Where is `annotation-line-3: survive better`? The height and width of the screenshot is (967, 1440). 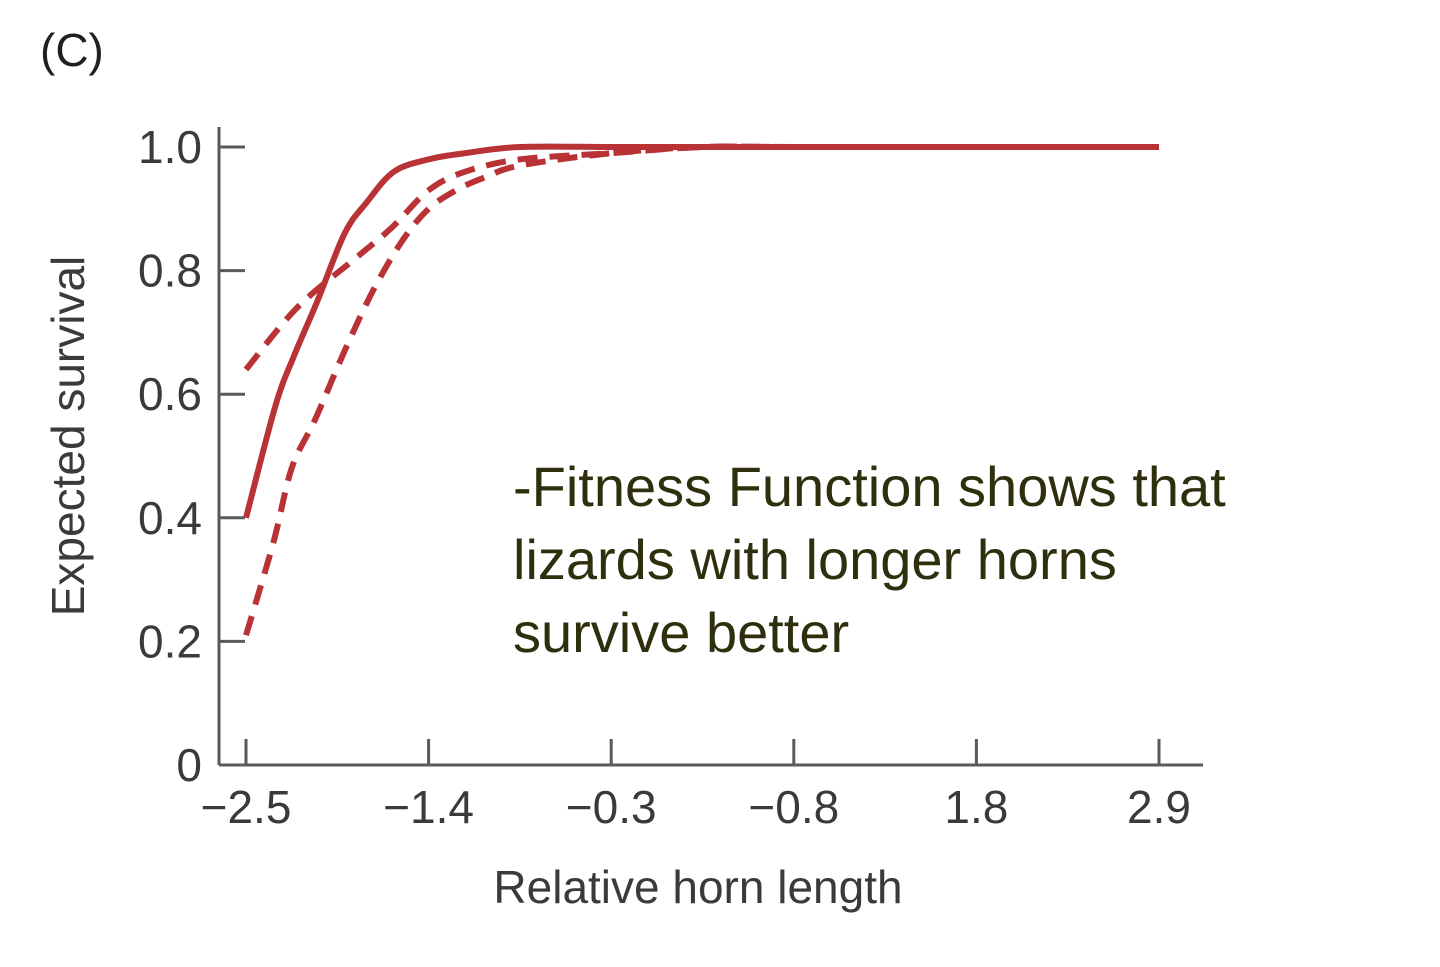
annotation-line-3: survive better is located at coordinates (681, 632).